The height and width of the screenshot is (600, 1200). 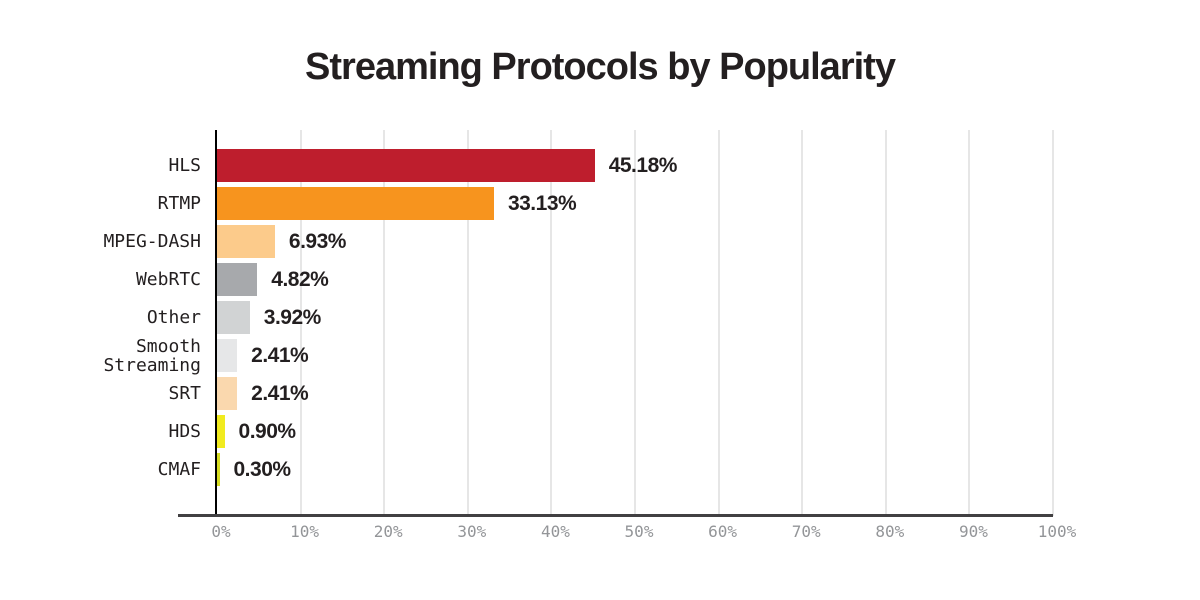 I want to click on bar-other, so click(x=233, y=317).